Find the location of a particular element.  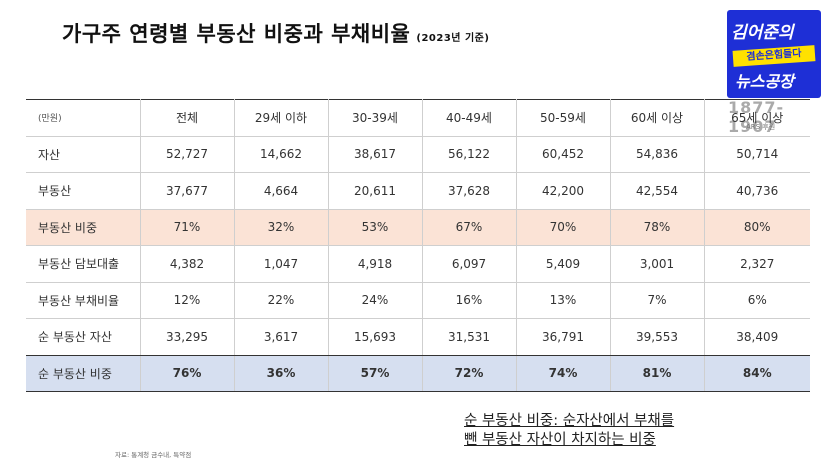

table-row-highlight: 부동산 비중 71% 32% 53% 67% 70% 78% 80% is located at coordinates (418, 227).